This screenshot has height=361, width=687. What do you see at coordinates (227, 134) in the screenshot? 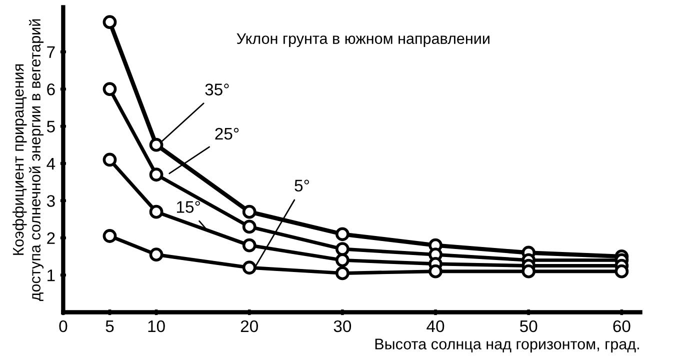
I see `text: 25°` at bounding box center [227, 134].